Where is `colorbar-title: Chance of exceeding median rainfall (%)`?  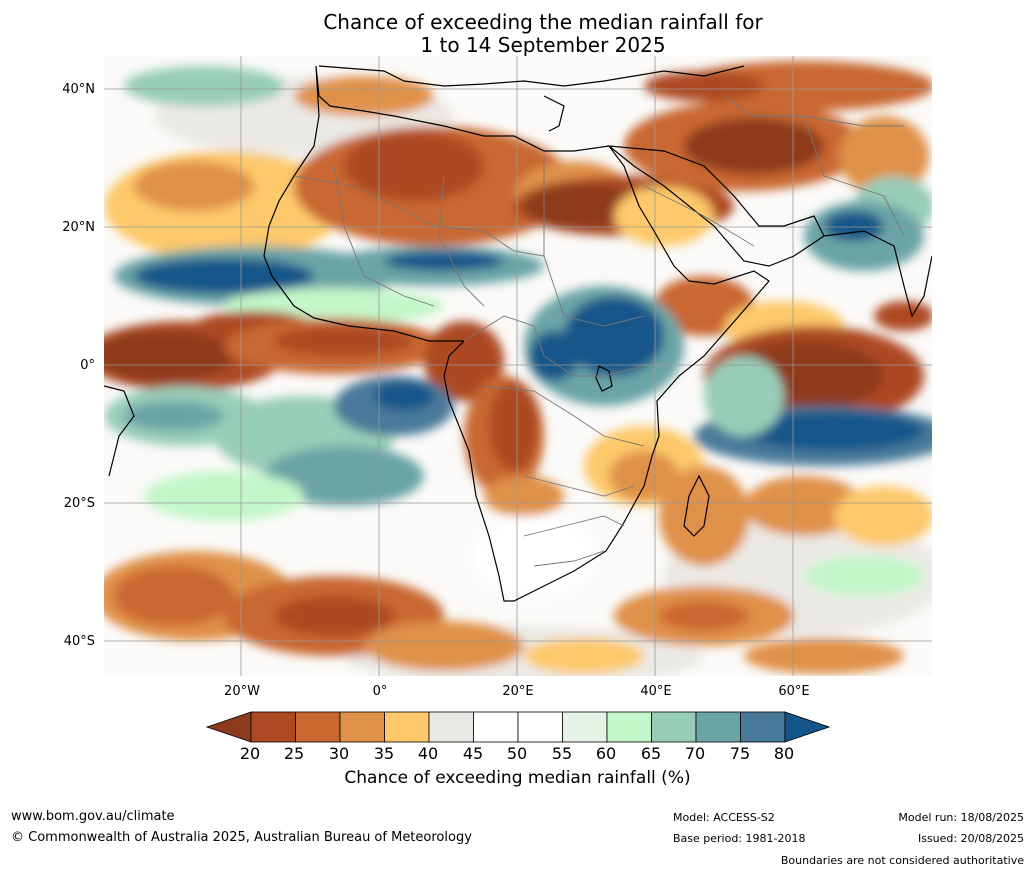
colorbar-title: Chance of exceeding median rainfall (%) is located at coordinates (517, 778).